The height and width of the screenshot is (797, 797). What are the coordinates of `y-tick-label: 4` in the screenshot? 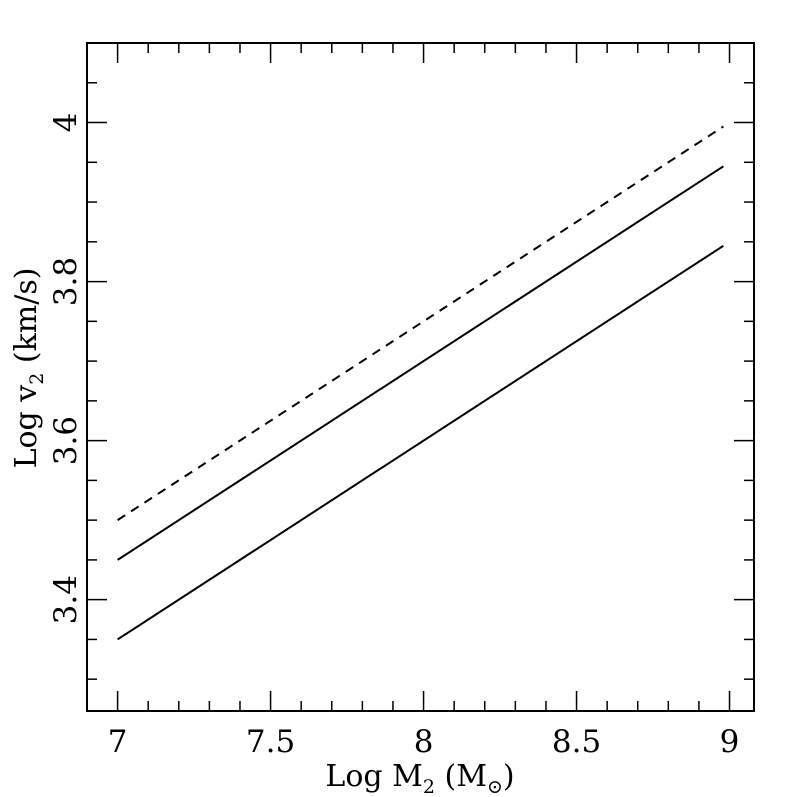 It's located at (66, 123).